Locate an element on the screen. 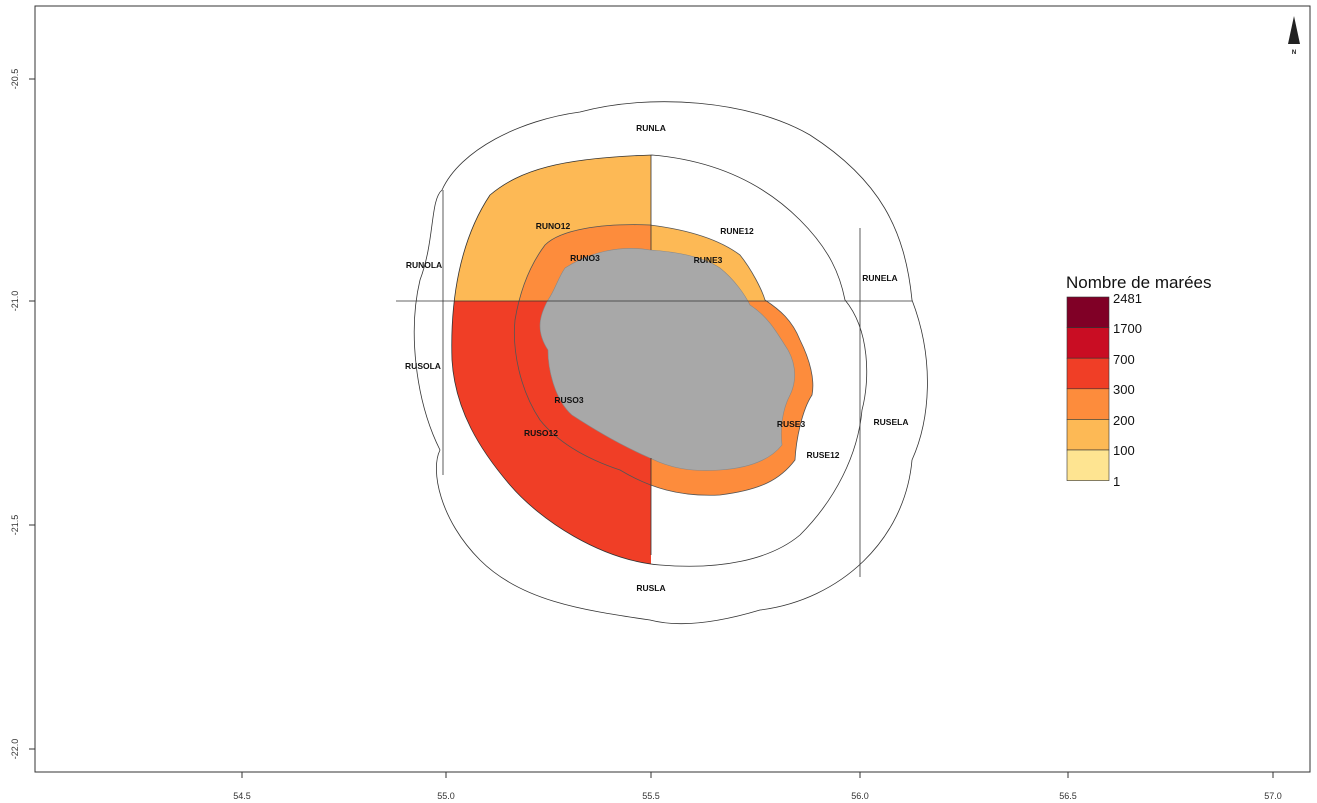 The image size is (1317, 803). y-tick-label: -22.0 is located at coordinates (15, 749).